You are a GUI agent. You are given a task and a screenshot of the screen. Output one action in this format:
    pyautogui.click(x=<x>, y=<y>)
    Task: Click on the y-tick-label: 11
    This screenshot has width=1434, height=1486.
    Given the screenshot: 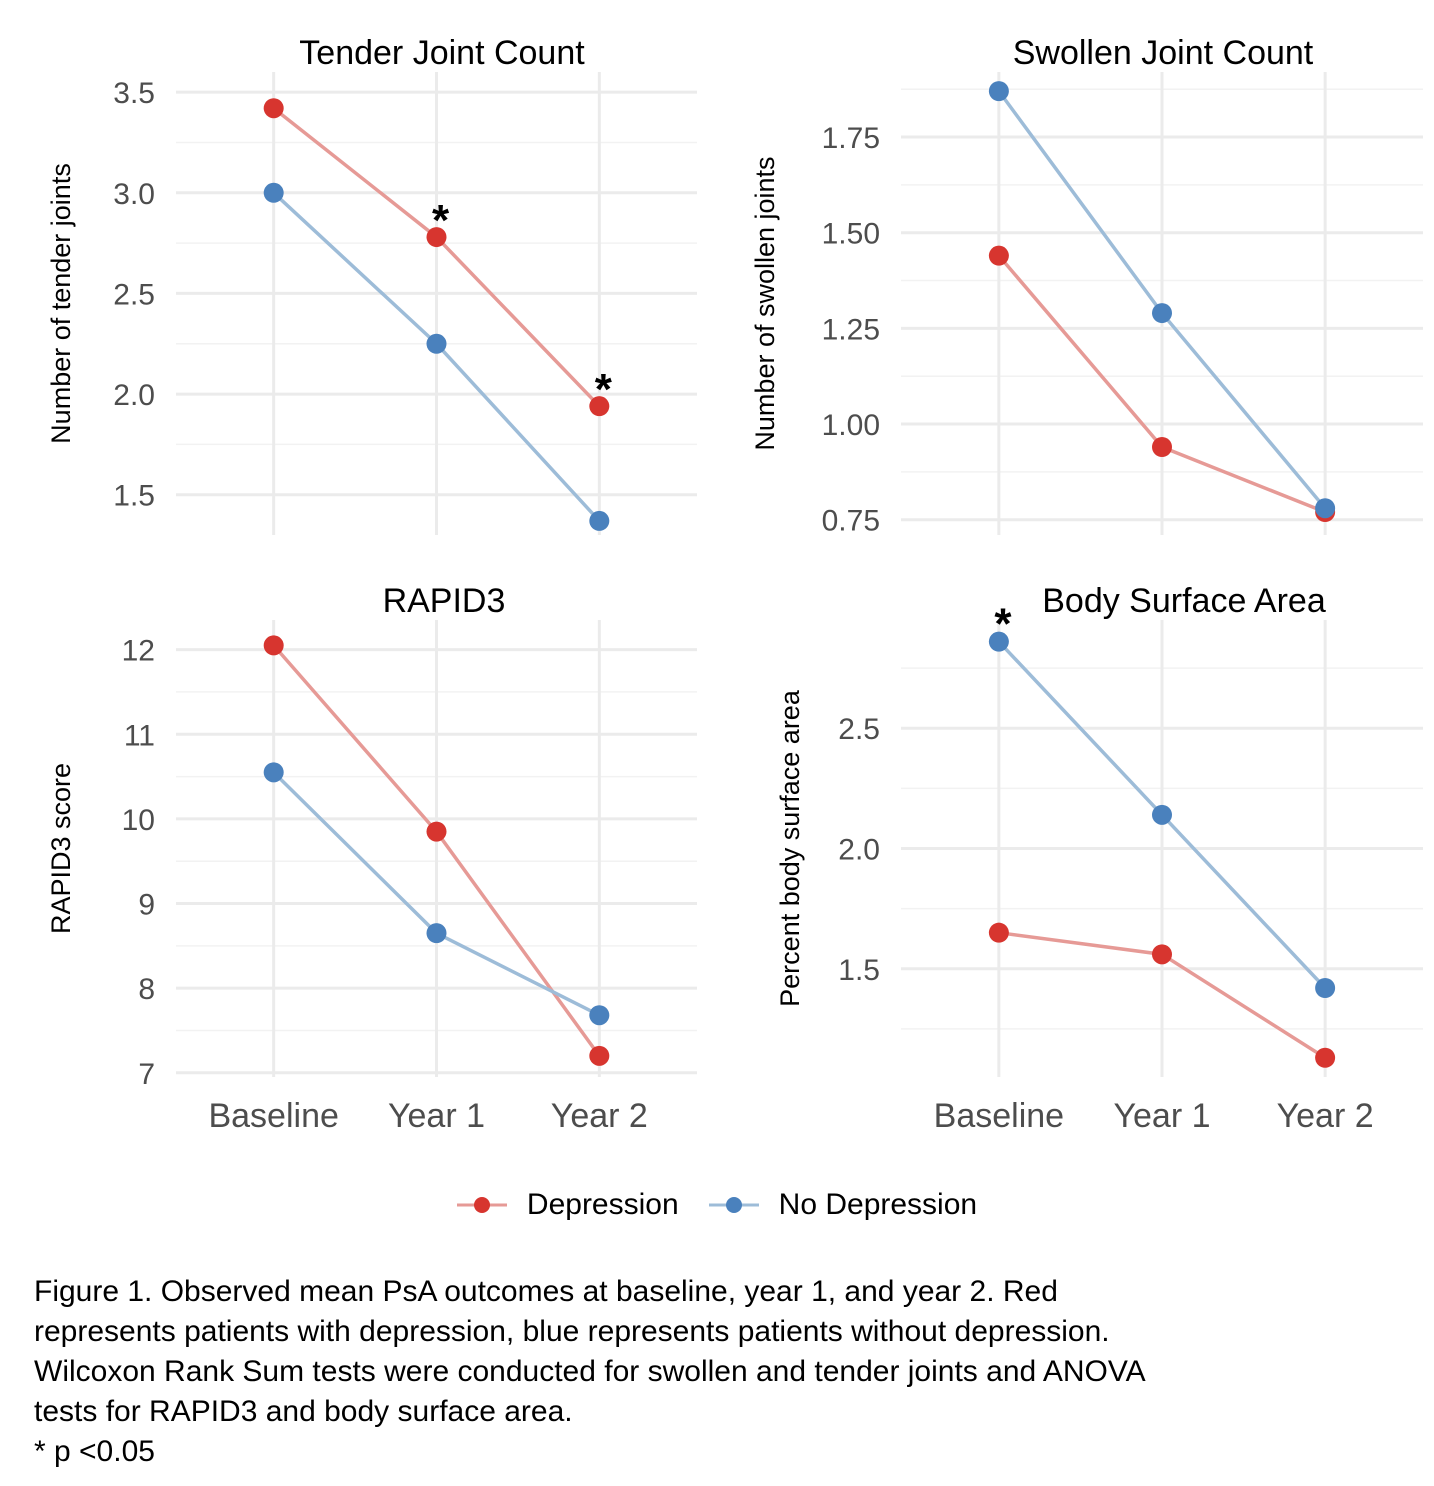 What is the action you would take?
    pyautogui.click(x=139, y=735)
    